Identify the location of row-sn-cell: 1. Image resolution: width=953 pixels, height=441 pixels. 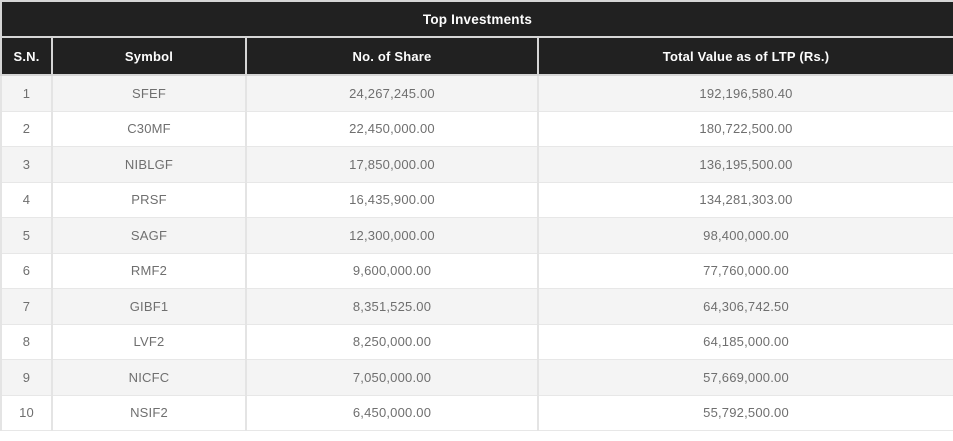
(26, 93).